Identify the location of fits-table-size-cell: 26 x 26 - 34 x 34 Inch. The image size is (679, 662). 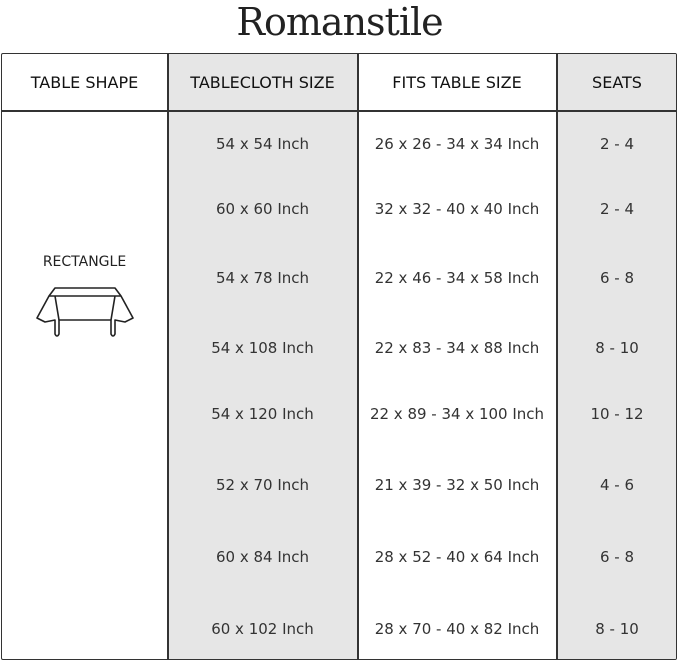
(457, 144).